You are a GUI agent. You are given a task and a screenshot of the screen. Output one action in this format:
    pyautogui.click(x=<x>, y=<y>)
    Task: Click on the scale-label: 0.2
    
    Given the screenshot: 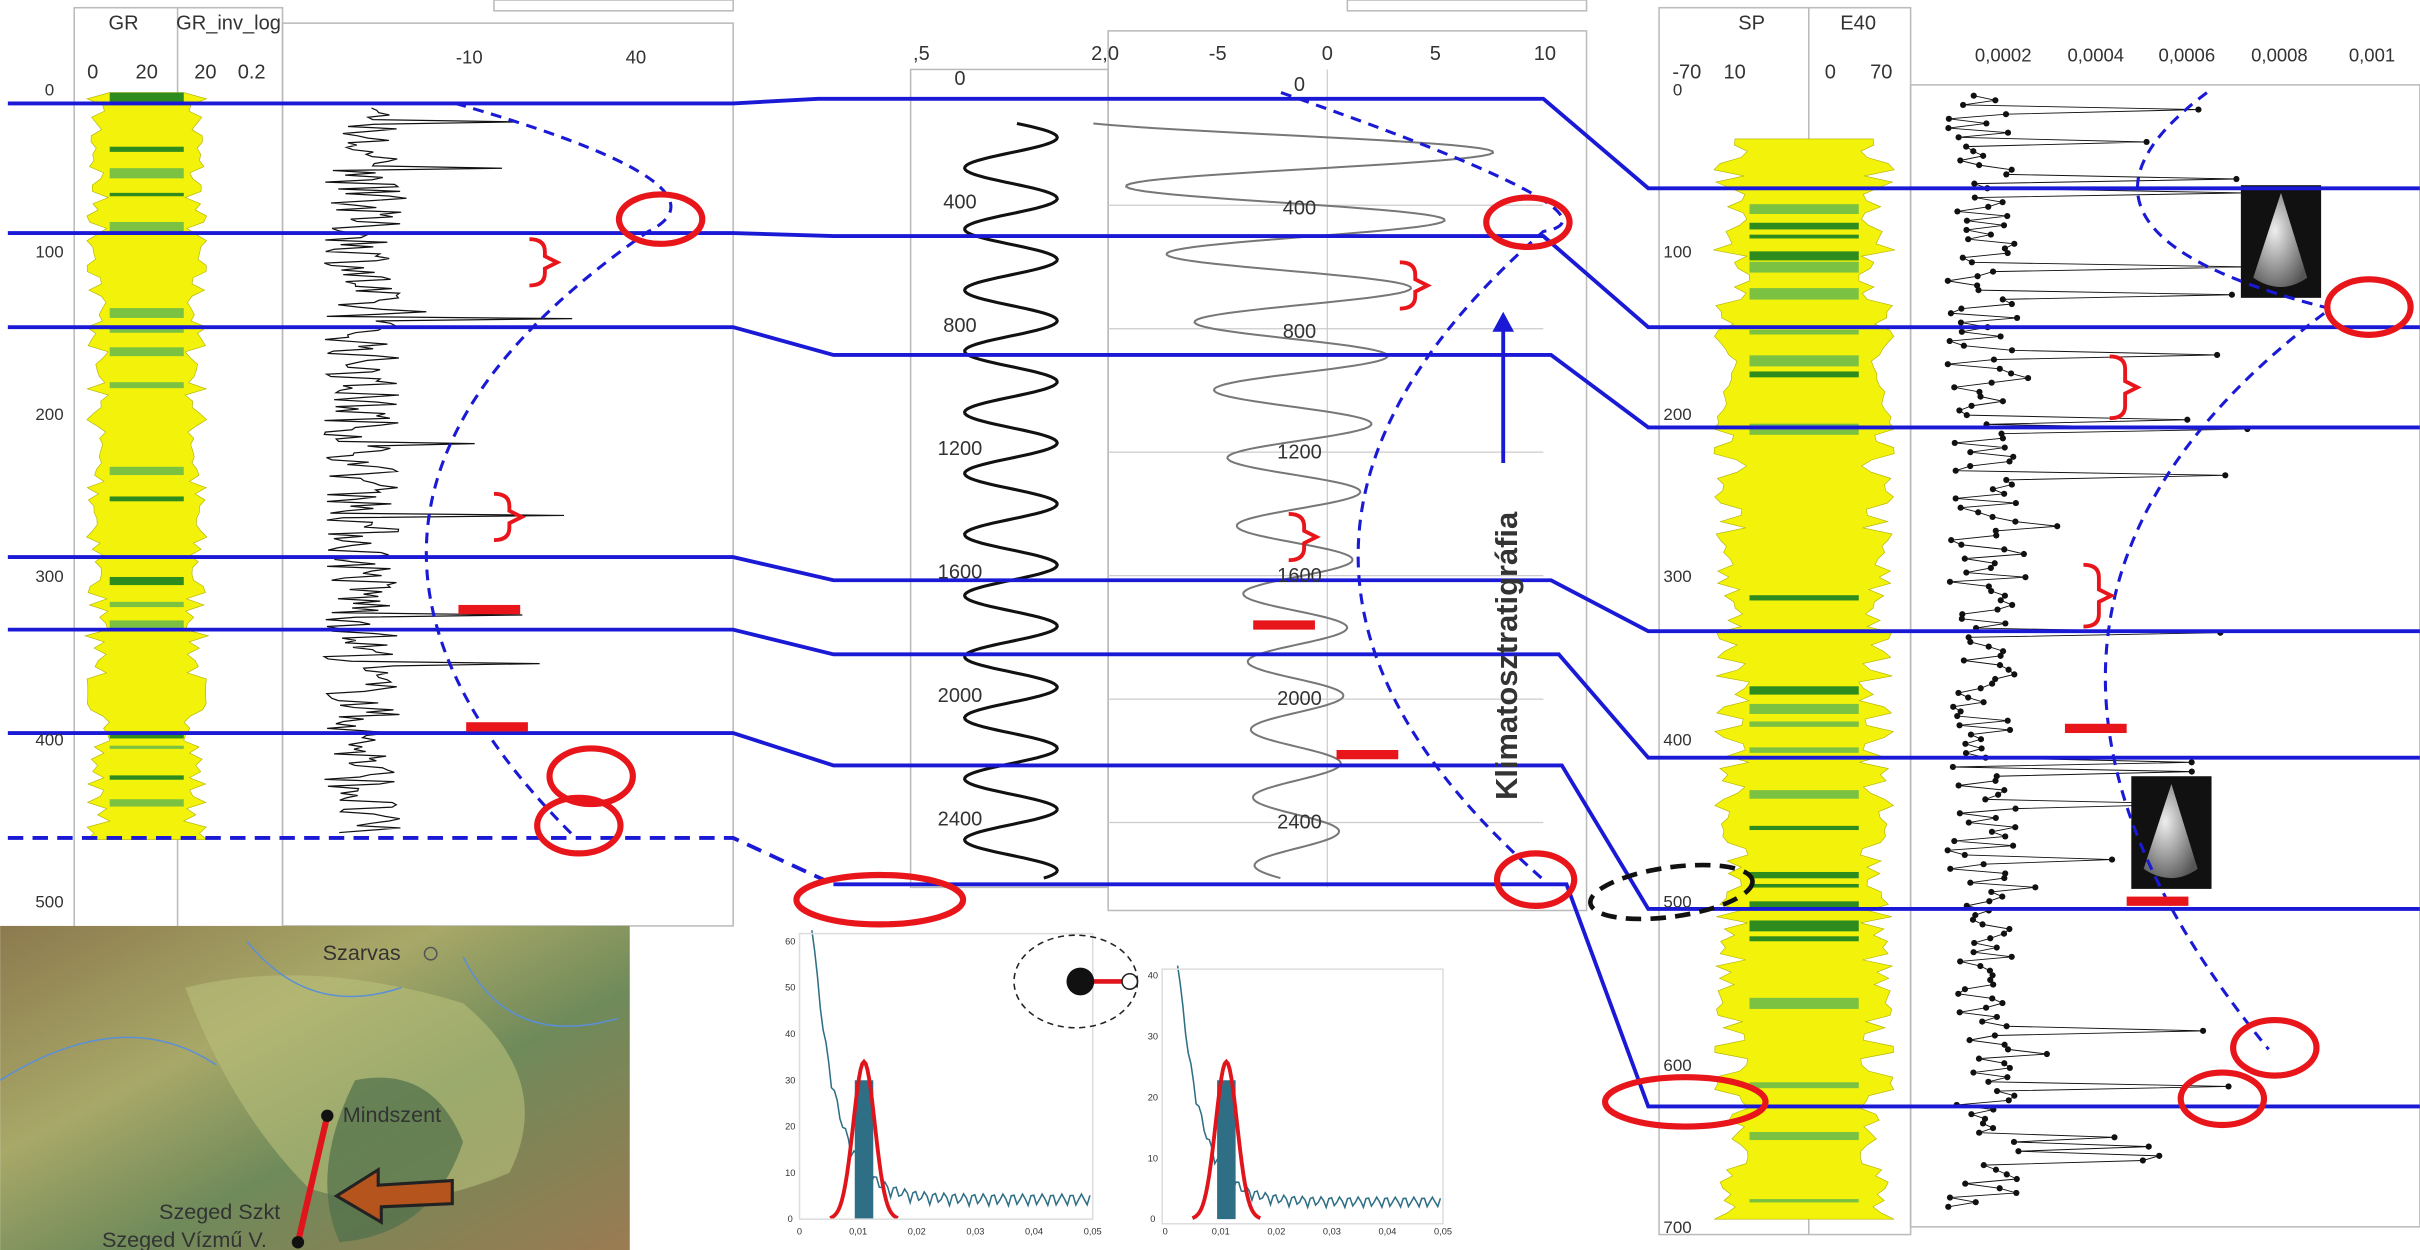 What is the action you would take?
    pyautogui.click(x=252, y=73)
    